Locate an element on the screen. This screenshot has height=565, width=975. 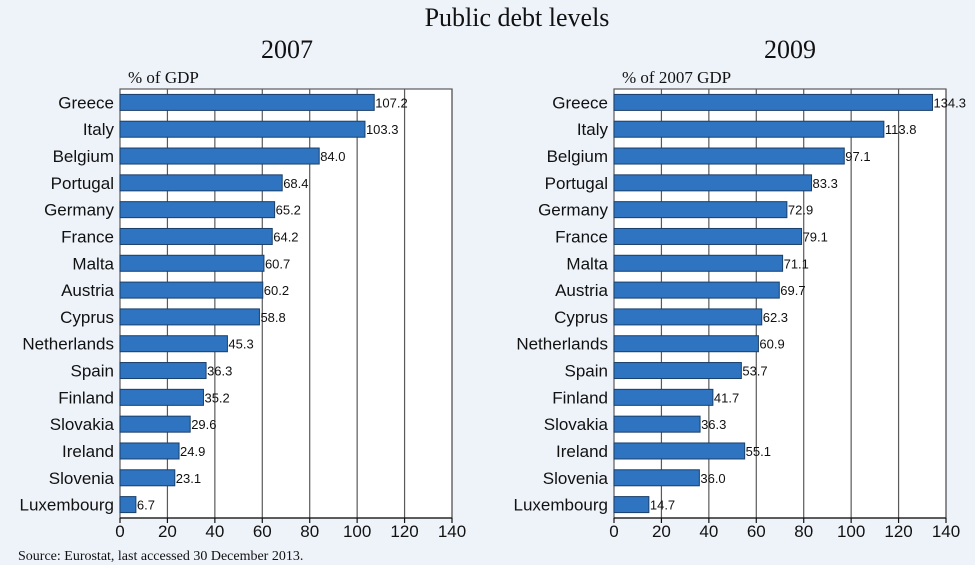
value-label: 97.1 is located at coordinates (857, 156).